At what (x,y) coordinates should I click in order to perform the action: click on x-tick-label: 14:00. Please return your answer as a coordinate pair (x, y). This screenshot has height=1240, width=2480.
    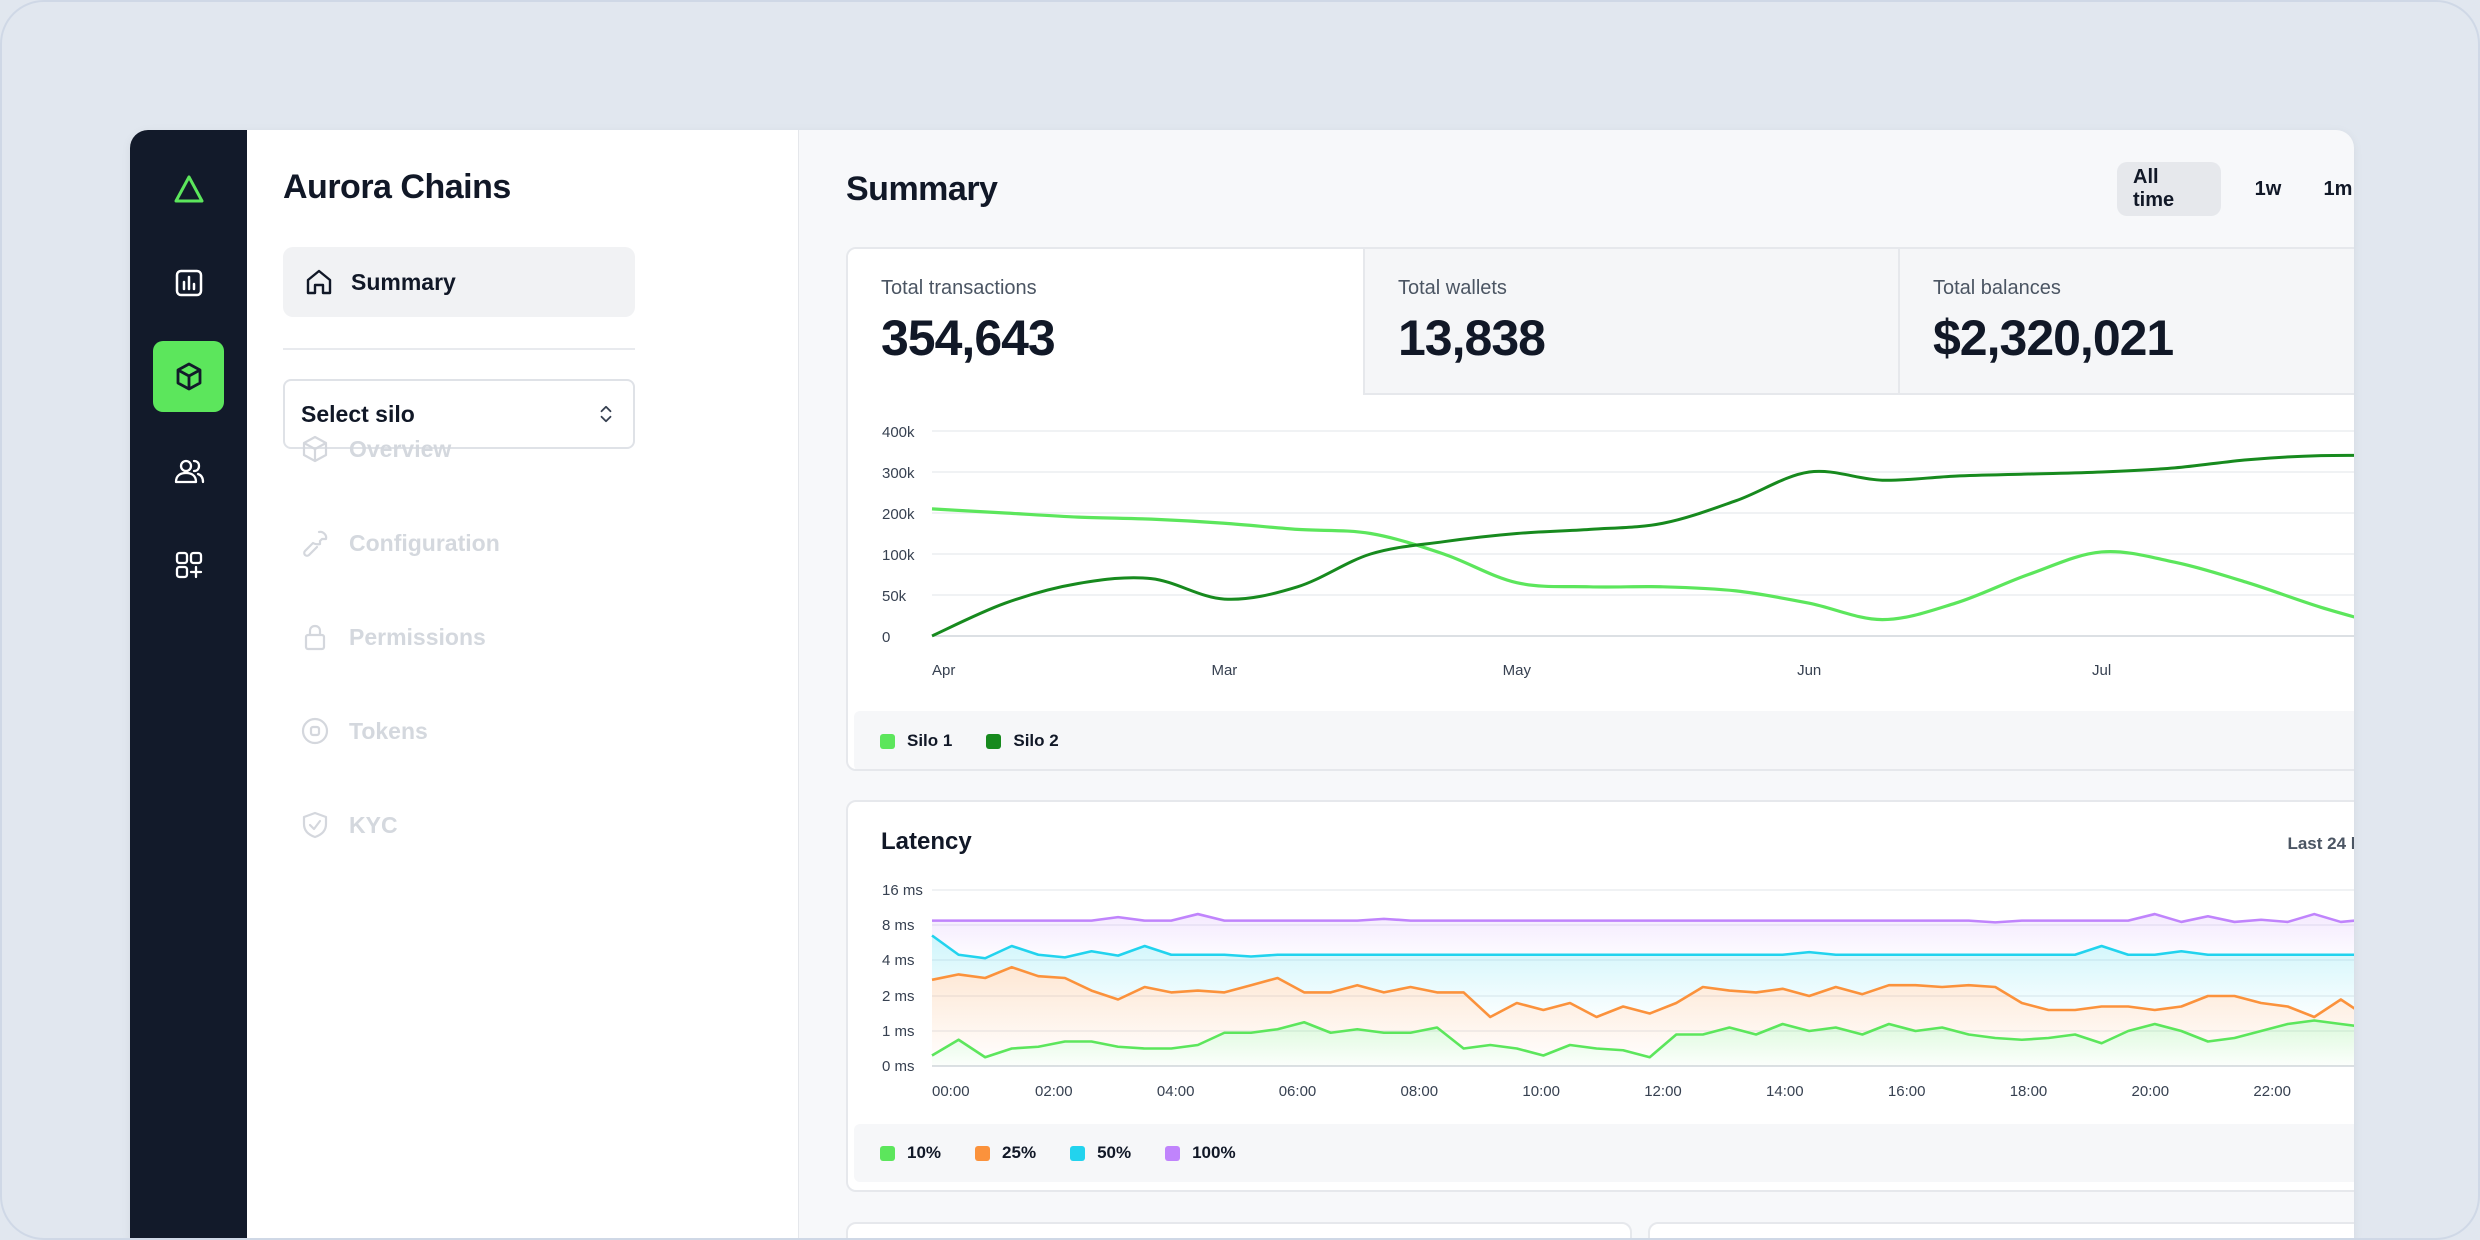
    Looking at the image, I should click on (1785, 1091).